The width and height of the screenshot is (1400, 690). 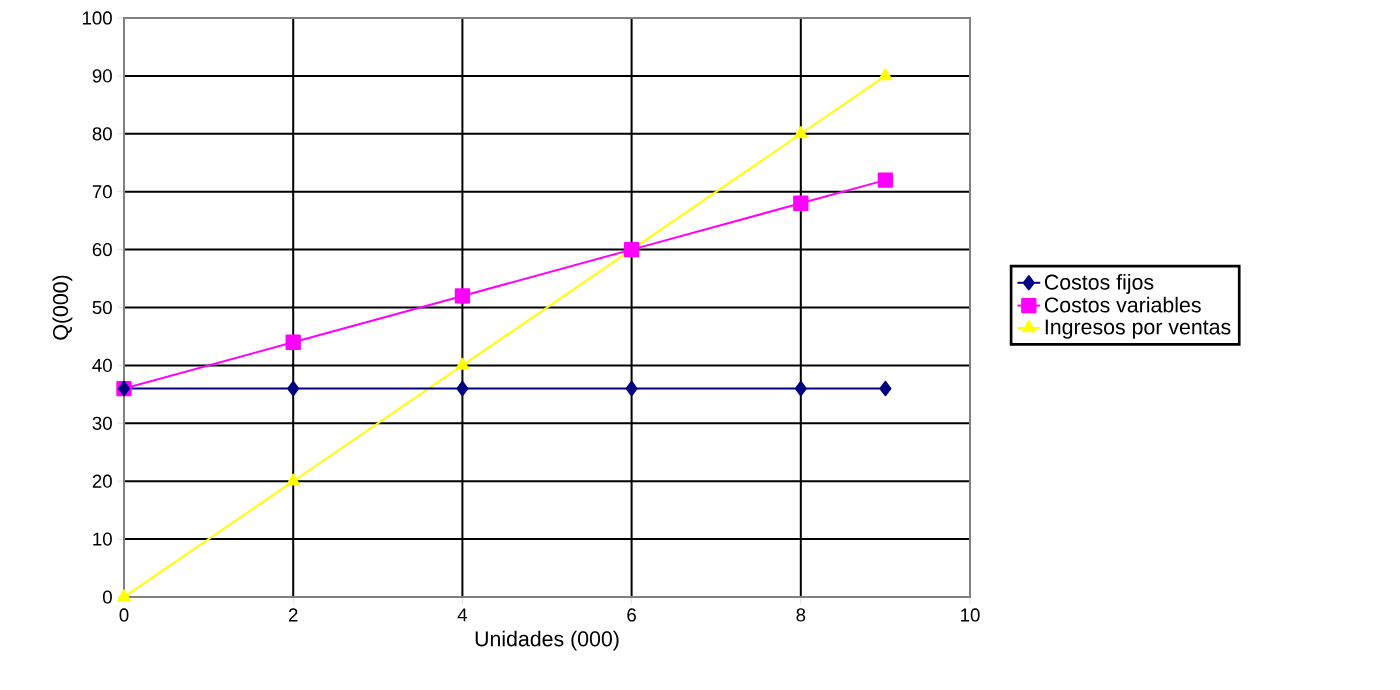 I want to click on x-tick-label: 10, so click(x=970, y=615).